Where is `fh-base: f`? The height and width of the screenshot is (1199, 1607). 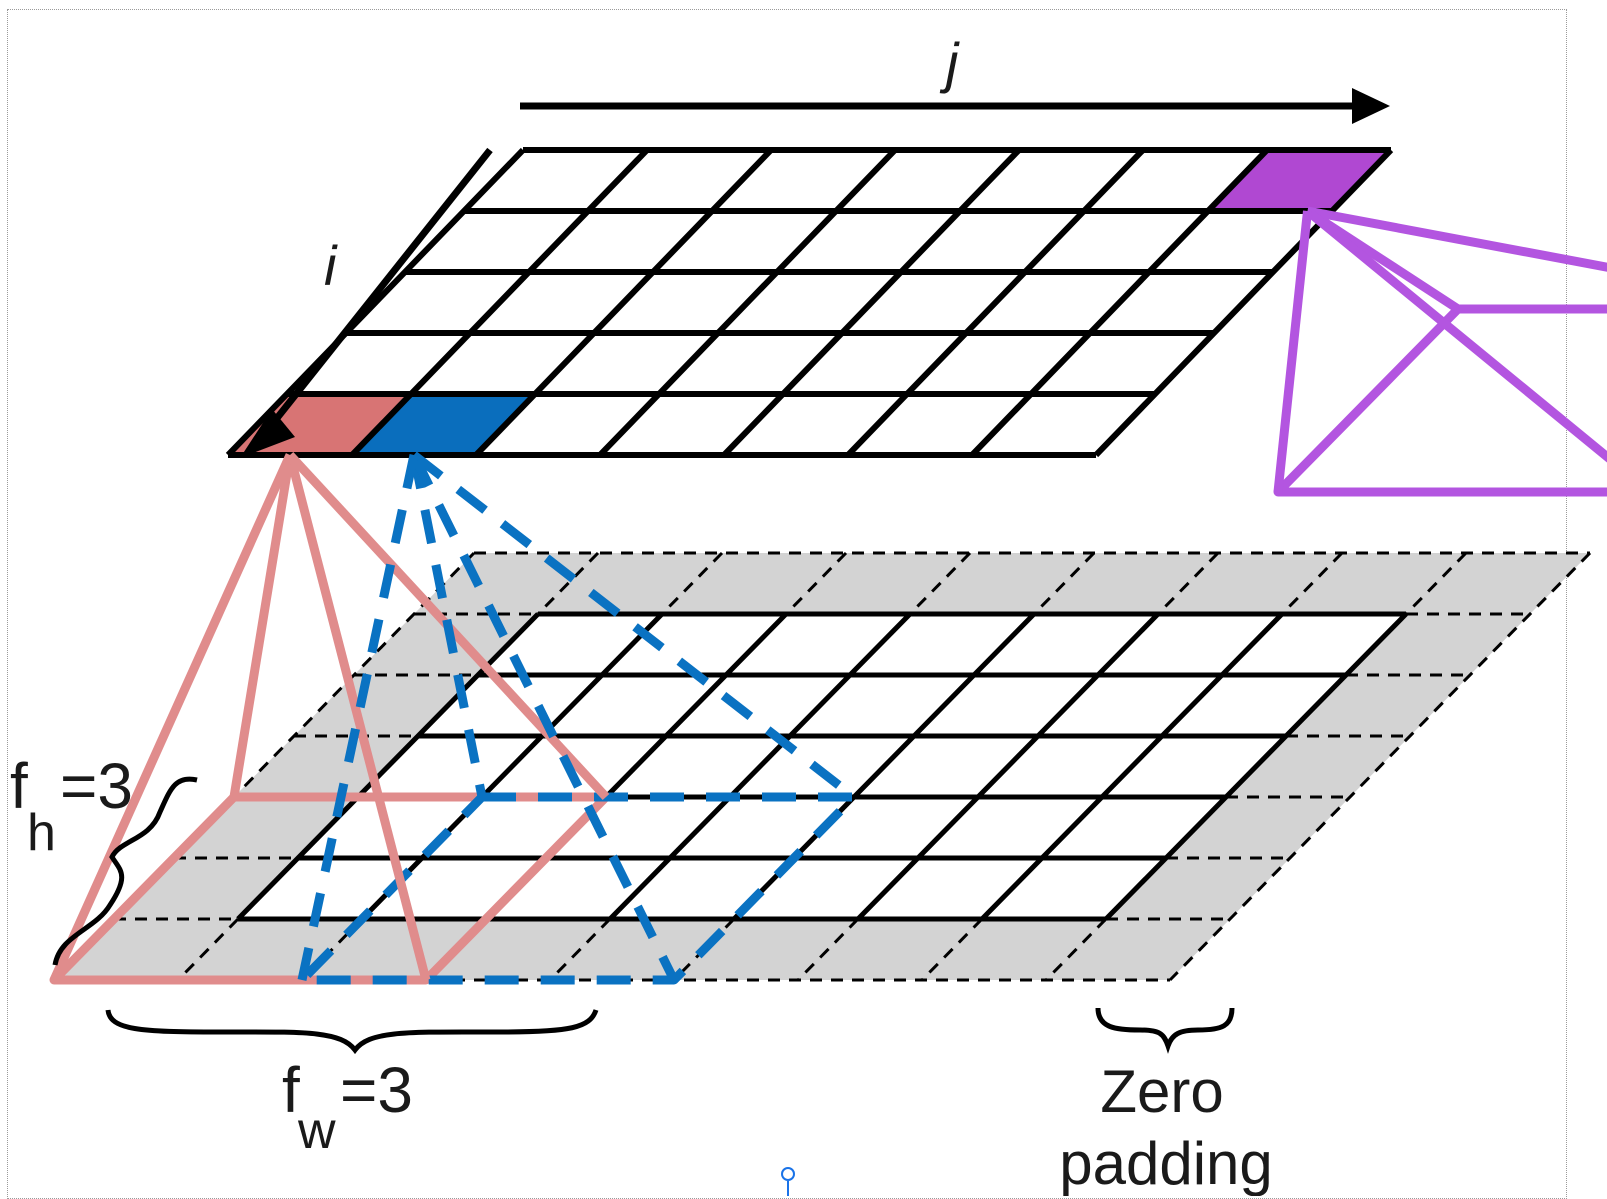 fh-base: f is located at coordinates (19, 786).